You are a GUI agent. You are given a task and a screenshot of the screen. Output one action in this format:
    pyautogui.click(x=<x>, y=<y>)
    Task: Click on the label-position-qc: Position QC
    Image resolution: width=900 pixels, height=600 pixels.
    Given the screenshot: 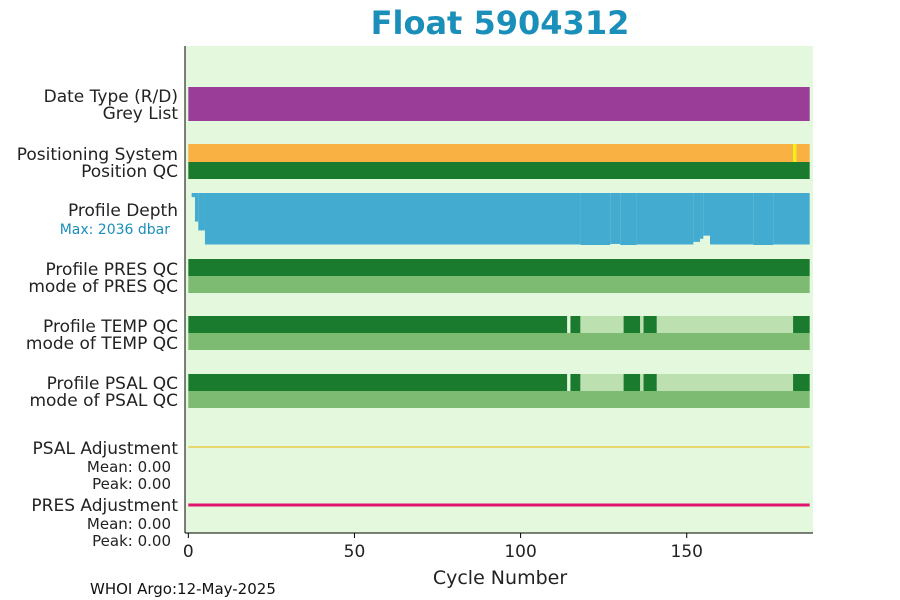 What is the action you would take?
    pyautogui.click(x=129, y=172)
    